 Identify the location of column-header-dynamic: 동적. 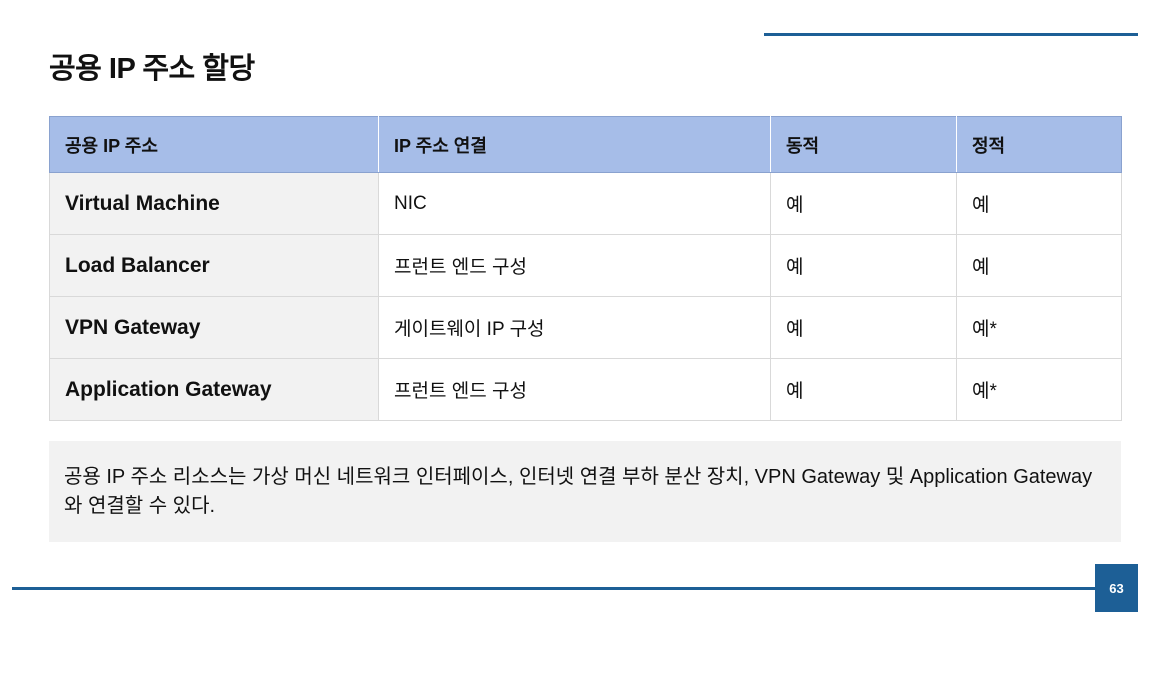
(863, 144).